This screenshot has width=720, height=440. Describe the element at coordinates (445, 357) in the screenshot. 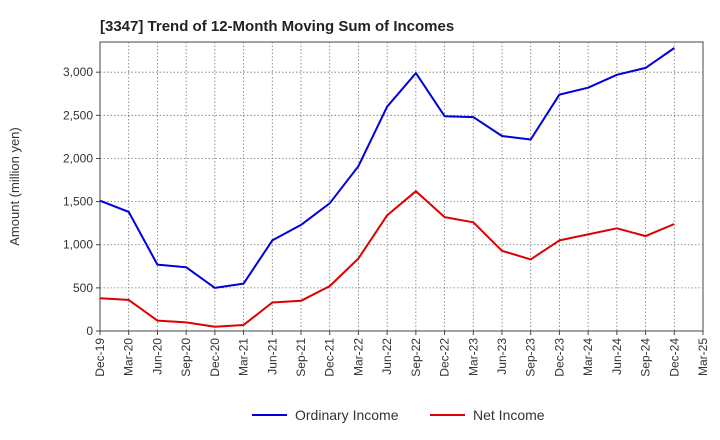

I see `x-tick-label: Dec-22` at that location.